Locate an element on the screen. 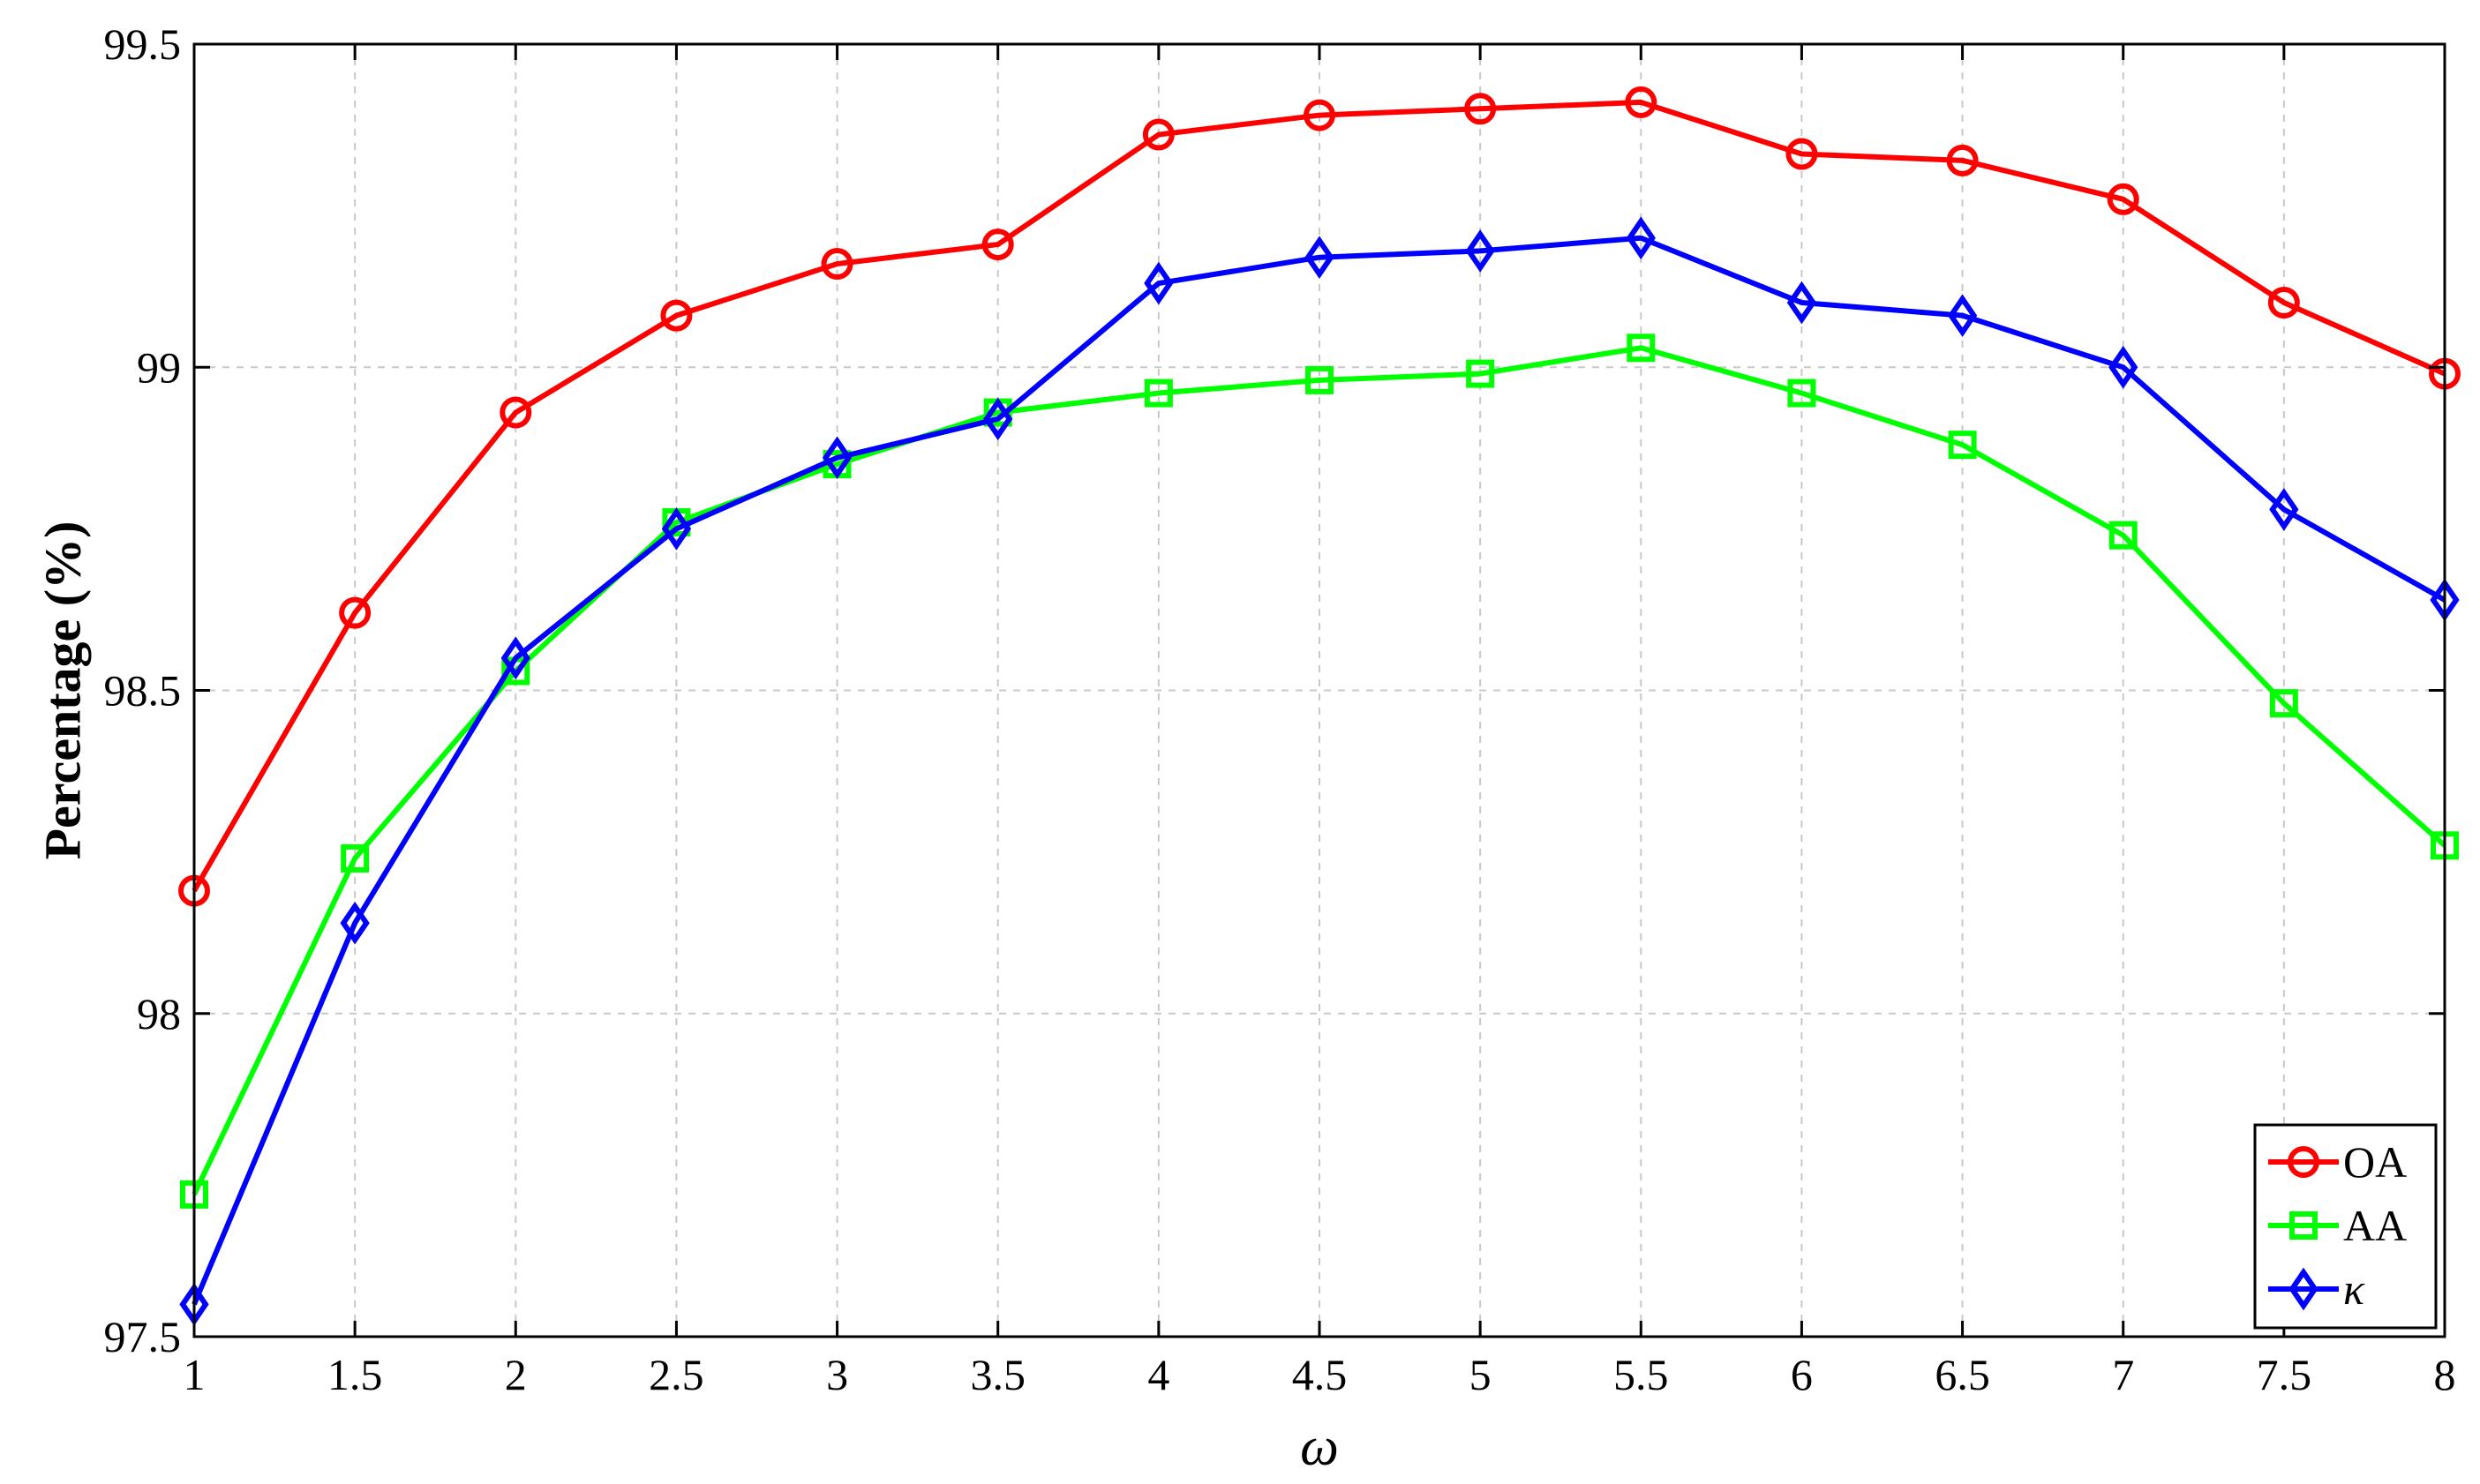 The height and width of the screenshot is (1484, 2480). x-tick-label: 6.5 is located at coordinates (1963, 1374).